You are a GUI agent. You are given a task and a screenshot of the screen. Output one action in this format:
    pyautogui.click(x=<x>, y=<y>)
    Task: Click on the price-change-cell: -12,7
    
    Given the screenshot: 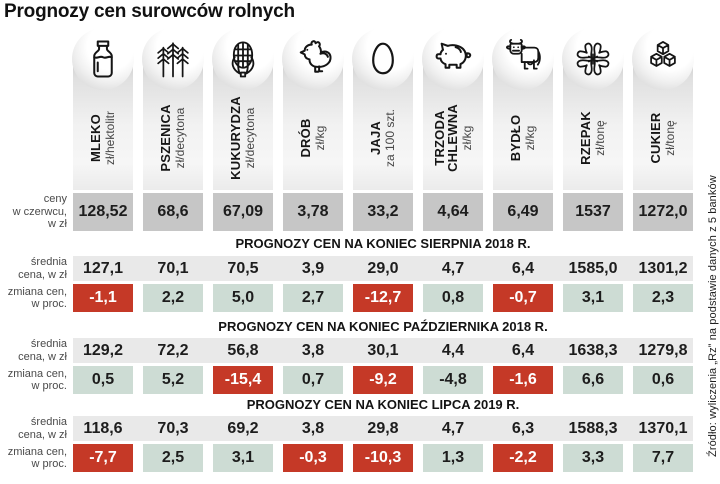 What is the action you would take?
    pyautogui.click(x=383, y=298)
    